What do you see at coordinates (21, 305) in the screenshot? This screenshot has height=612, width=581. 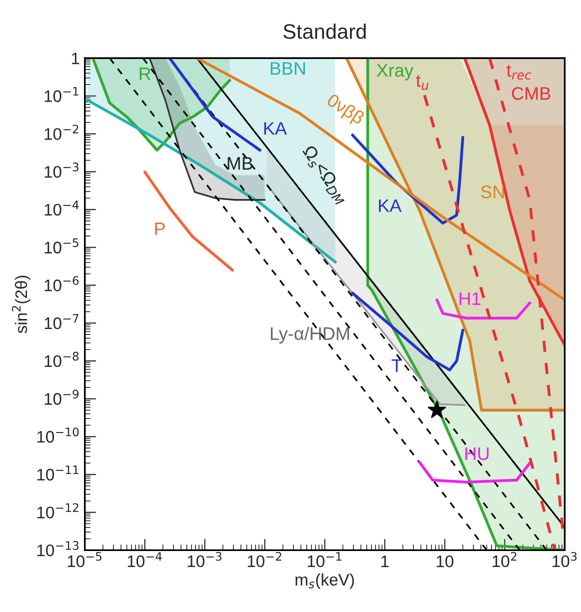 I see `y-axis-title: sin$^{2}$(2θ)` at bounding box center [21, 305].